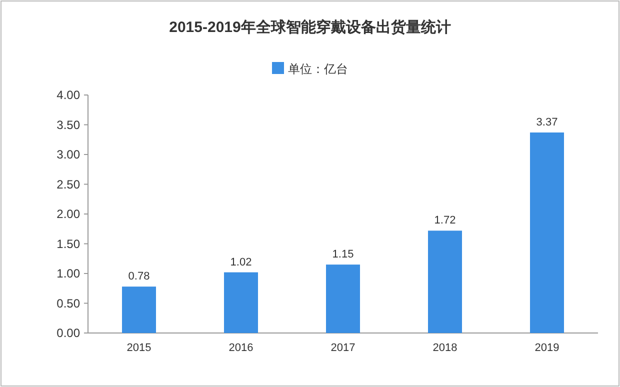 The image size is (620, 387). I want to click on y-tick-label: 3.50, so click(68, 125).